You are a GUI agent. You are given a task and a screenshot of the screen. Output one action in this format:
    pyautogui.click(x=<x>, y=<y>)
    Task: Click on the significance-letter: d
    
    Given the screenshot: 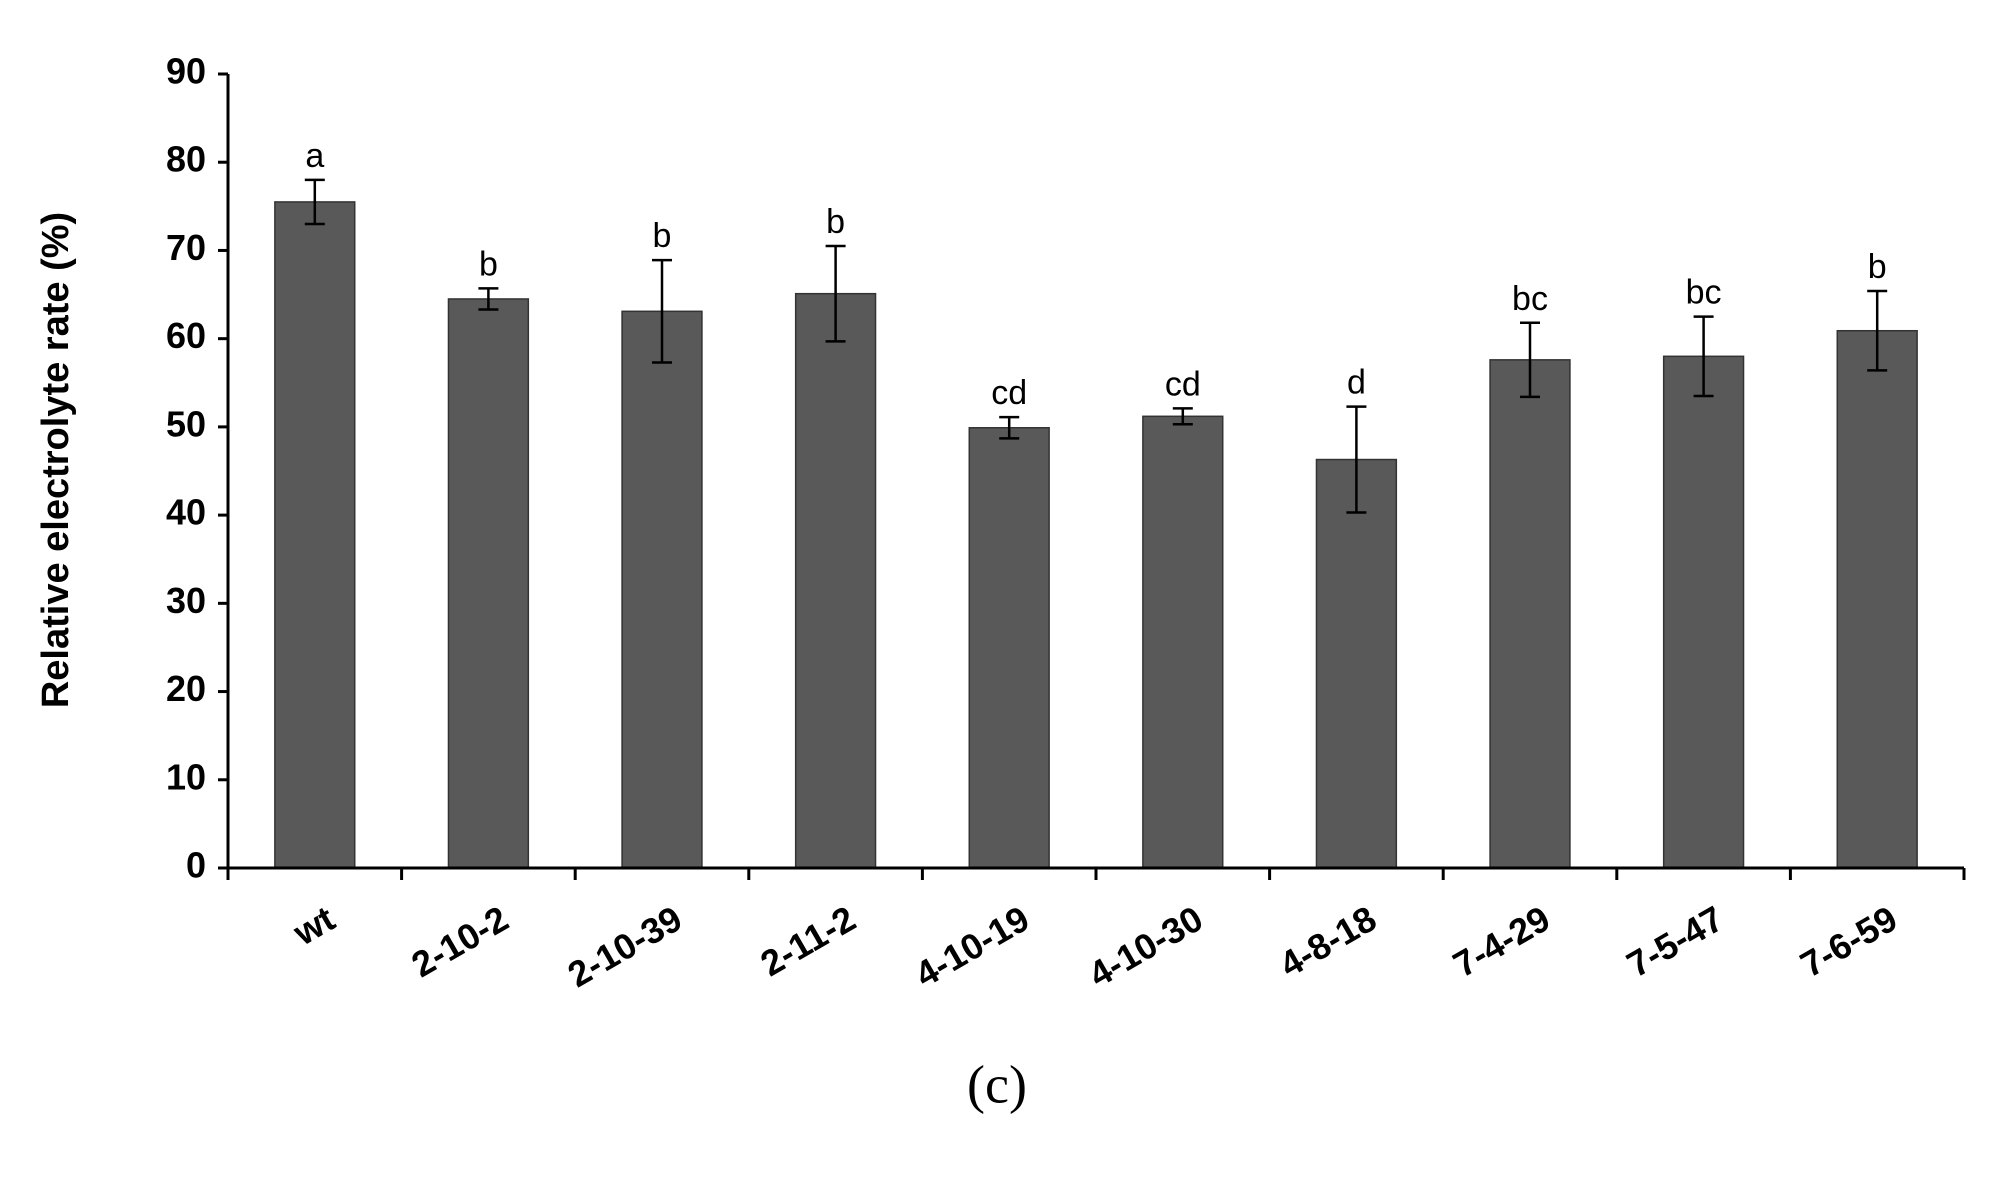 What is the action you would take?
    pyautogui.click(x=1356, y=383)
    